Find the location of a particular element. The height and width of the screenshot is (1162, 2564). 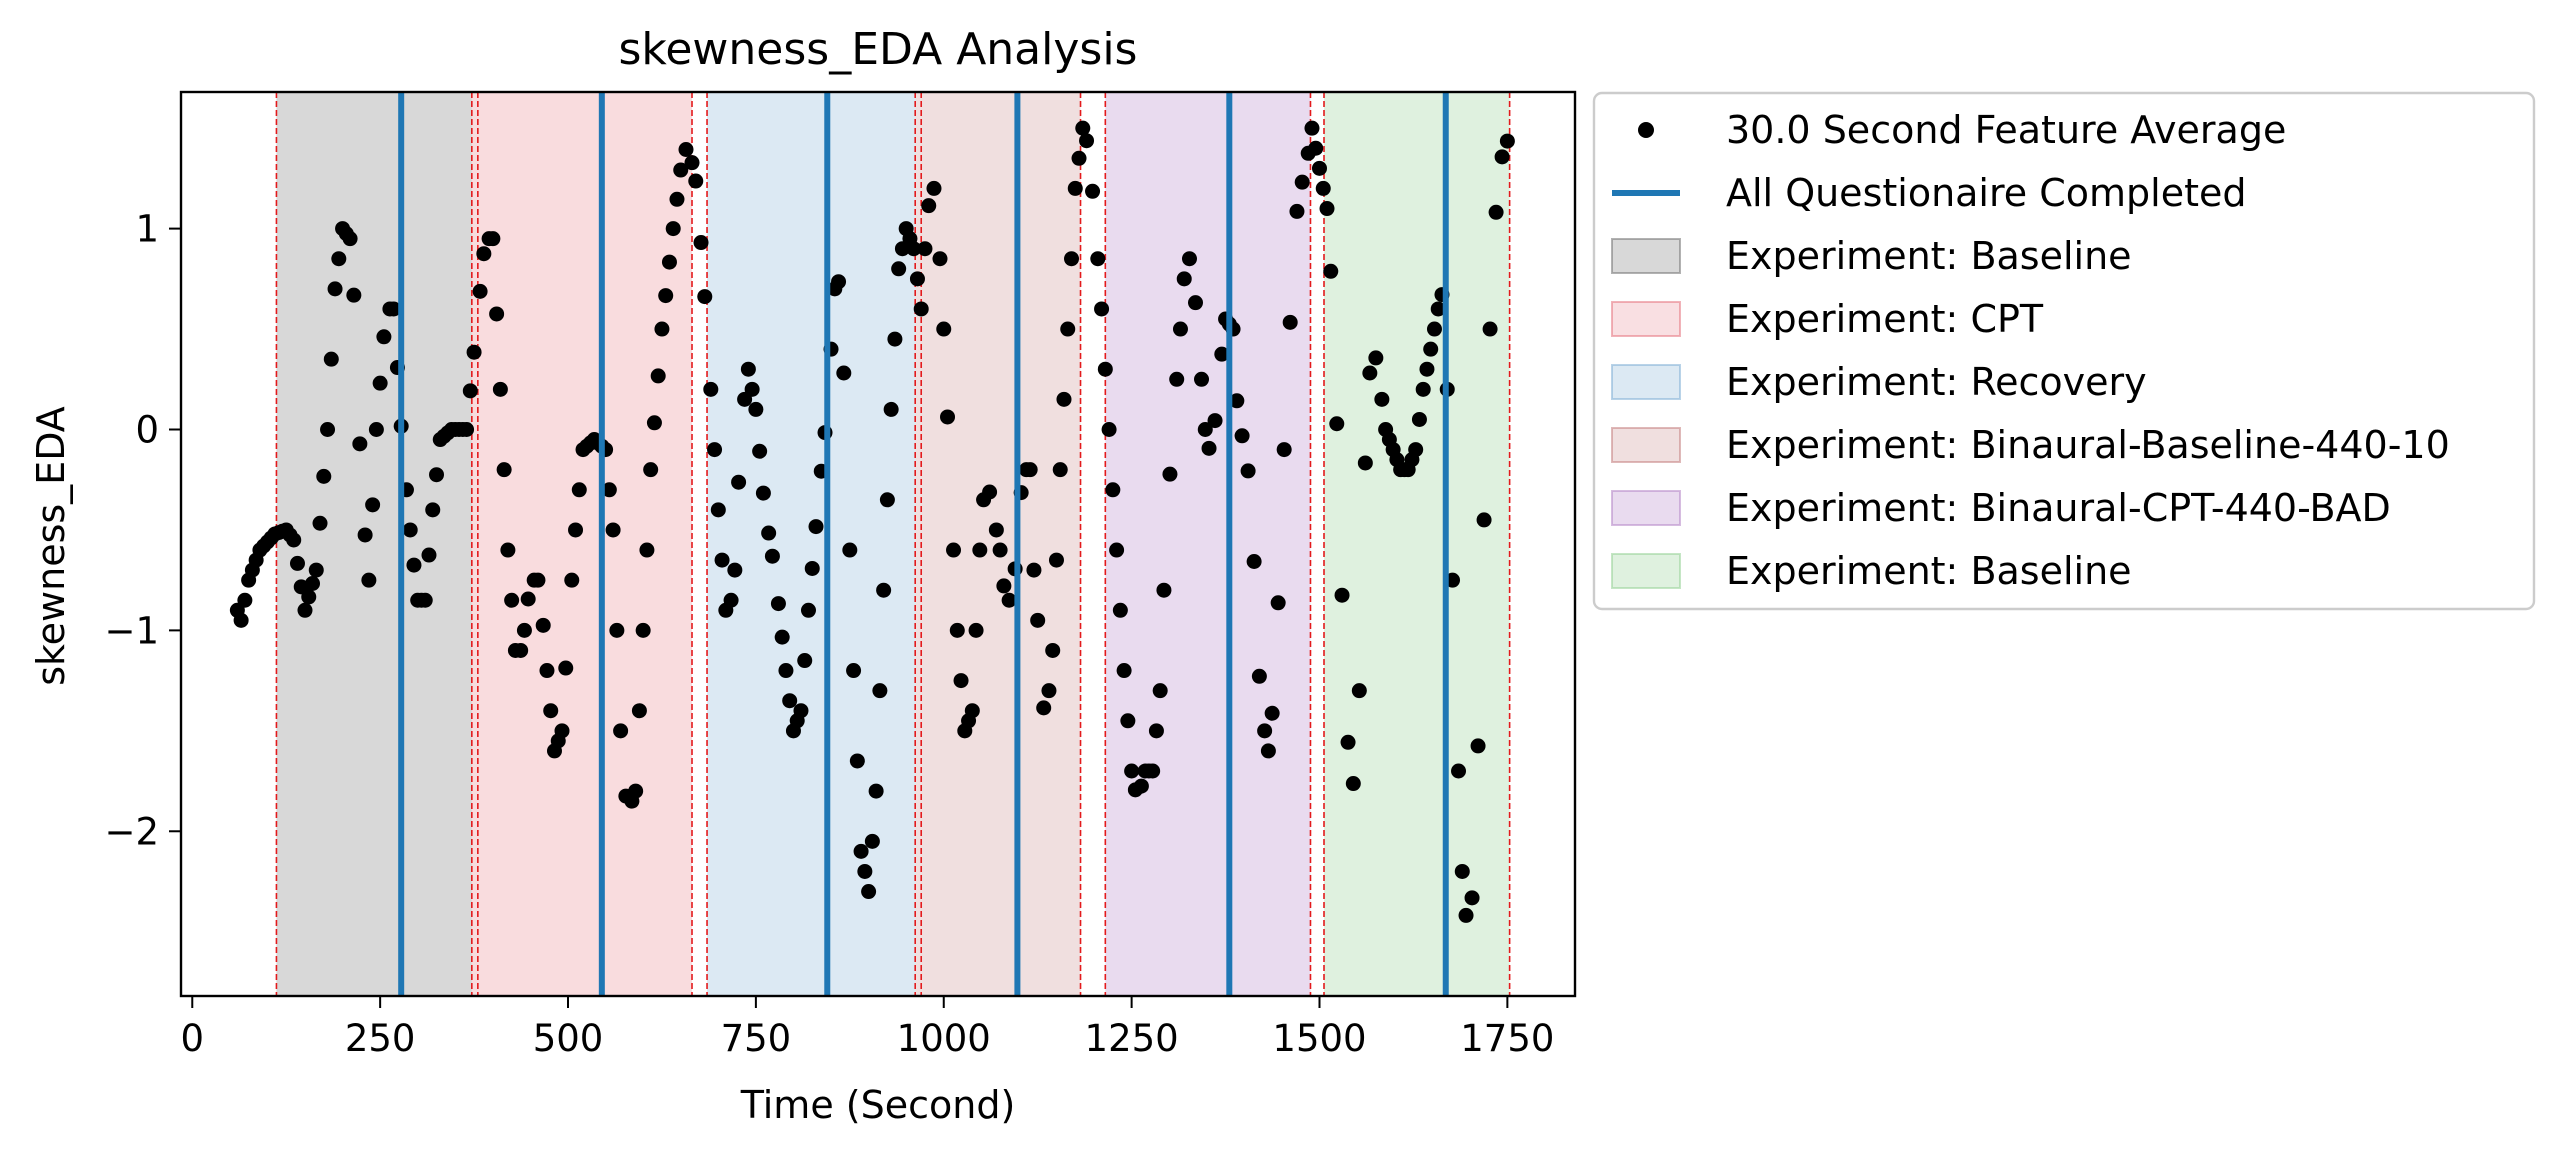

y-axis: 1 0 −1 −2 is located at coordinates (142, 530).